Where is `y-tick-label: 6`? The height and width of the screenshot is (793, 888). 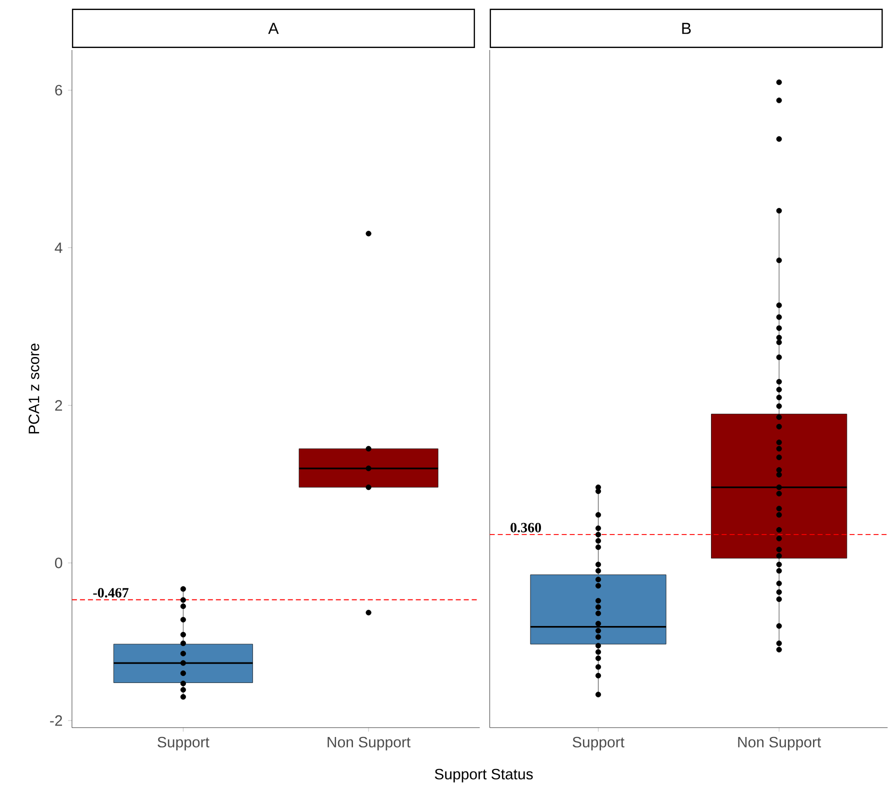
y-tick-label: 6 is located at coordinates (58, 90).